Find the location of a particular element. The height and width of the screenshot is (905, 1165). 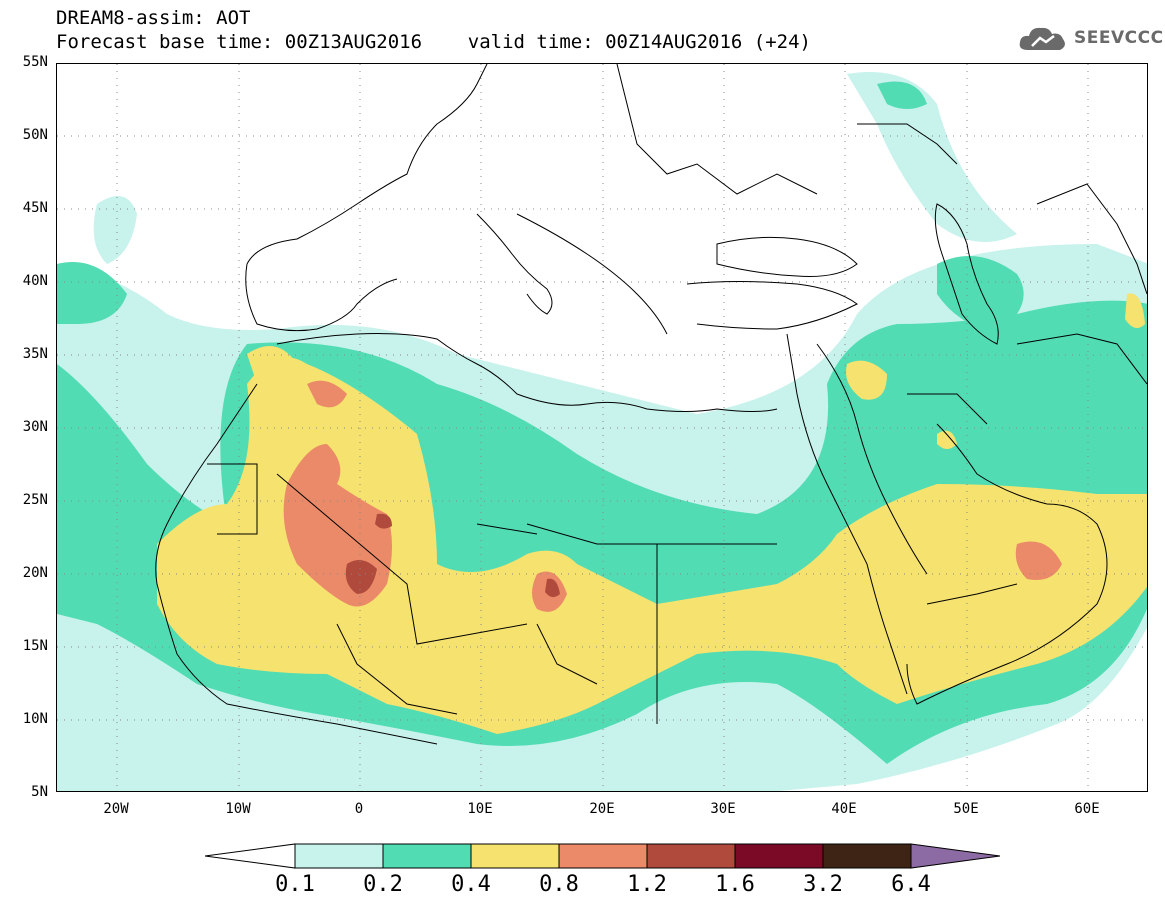

logo-text: SEEVCCC is located at coordinates (1119, 38).